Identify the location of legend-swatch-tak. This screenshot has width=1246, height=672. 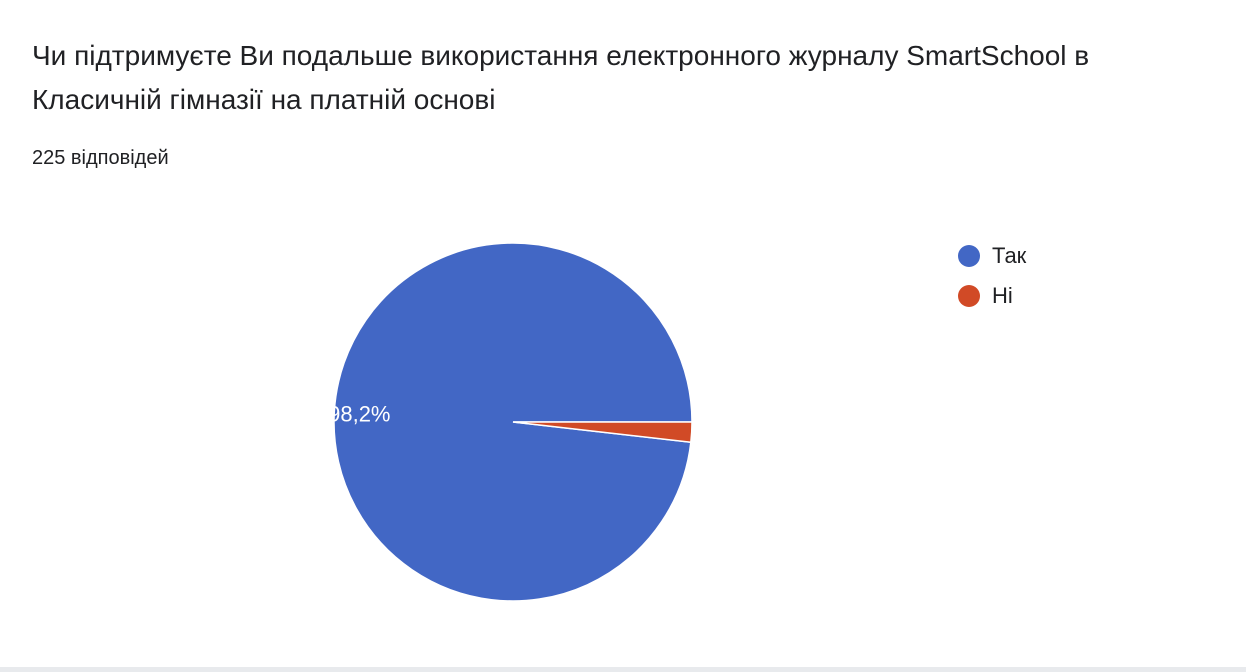
(969, 256).